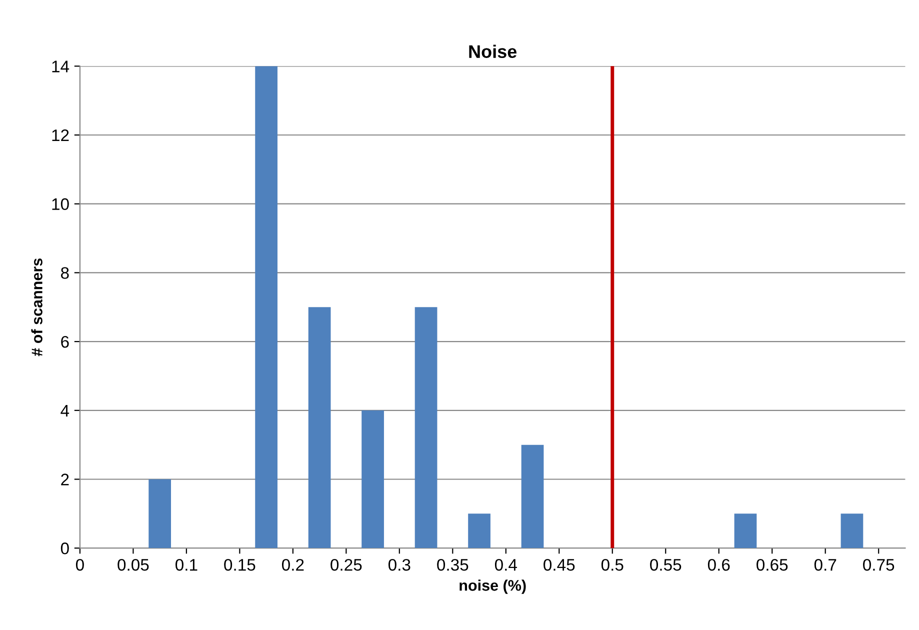 This screenshot has width=919, height=630. I want to click on x-tick-label: 0.1, so click(187, 564).